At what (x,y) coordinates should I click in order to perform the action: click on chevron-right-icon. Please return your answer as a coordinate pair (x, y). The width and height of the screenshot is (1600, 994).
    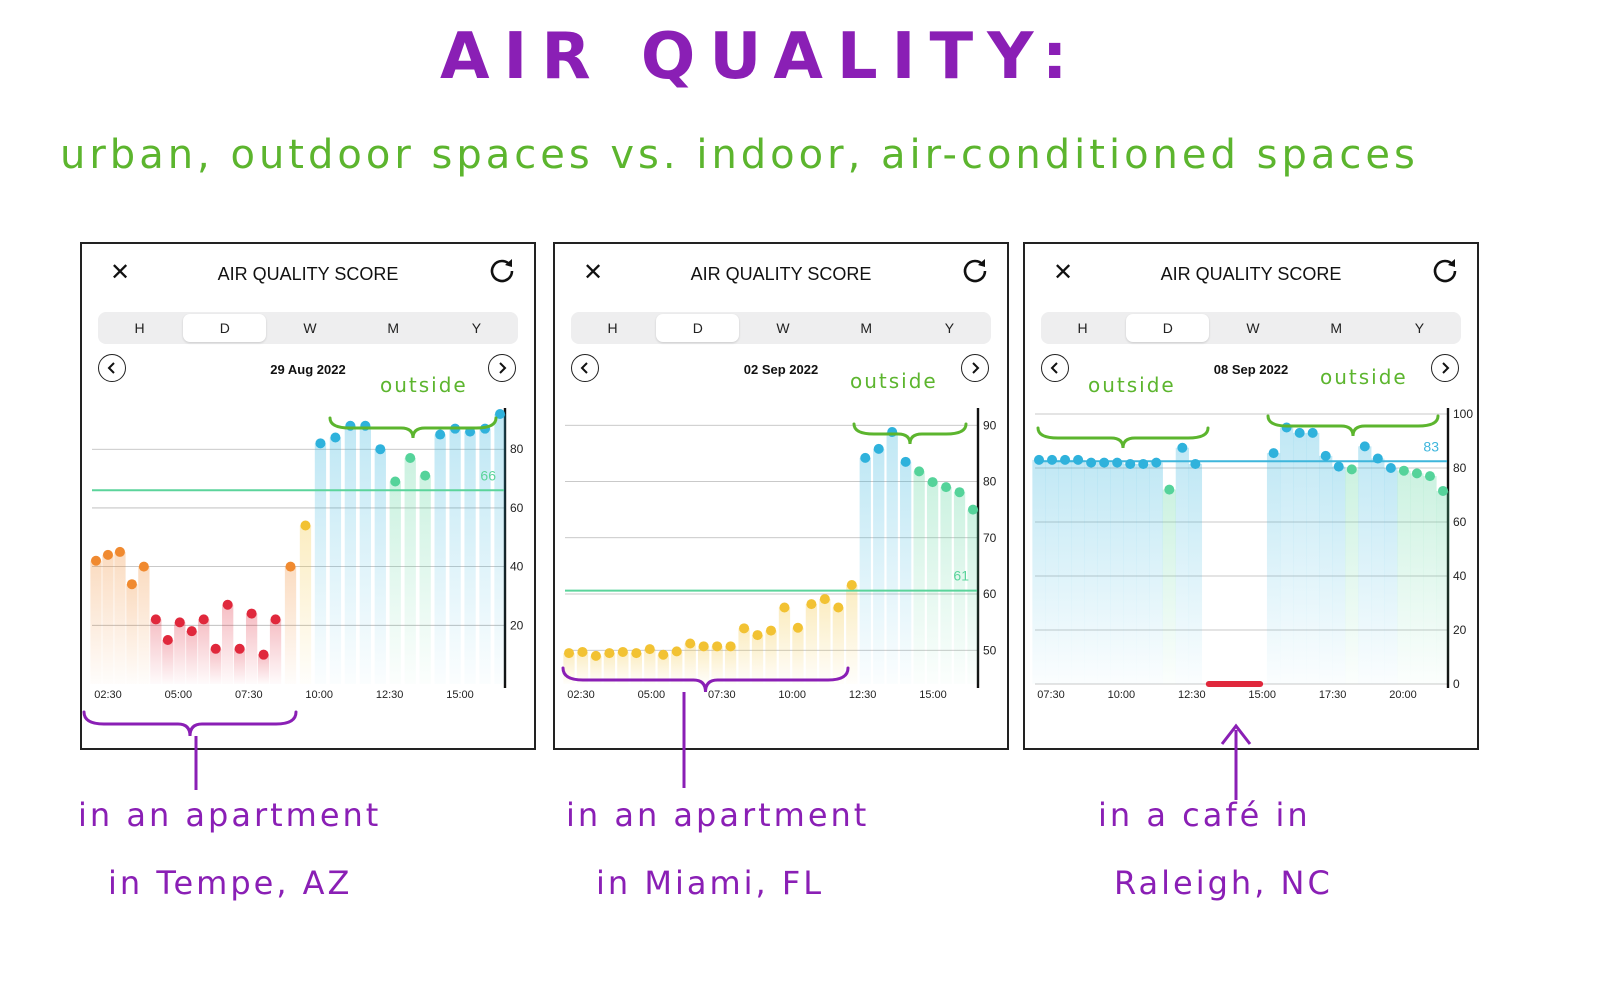
    Looking at the image, I should click on (503, 368).